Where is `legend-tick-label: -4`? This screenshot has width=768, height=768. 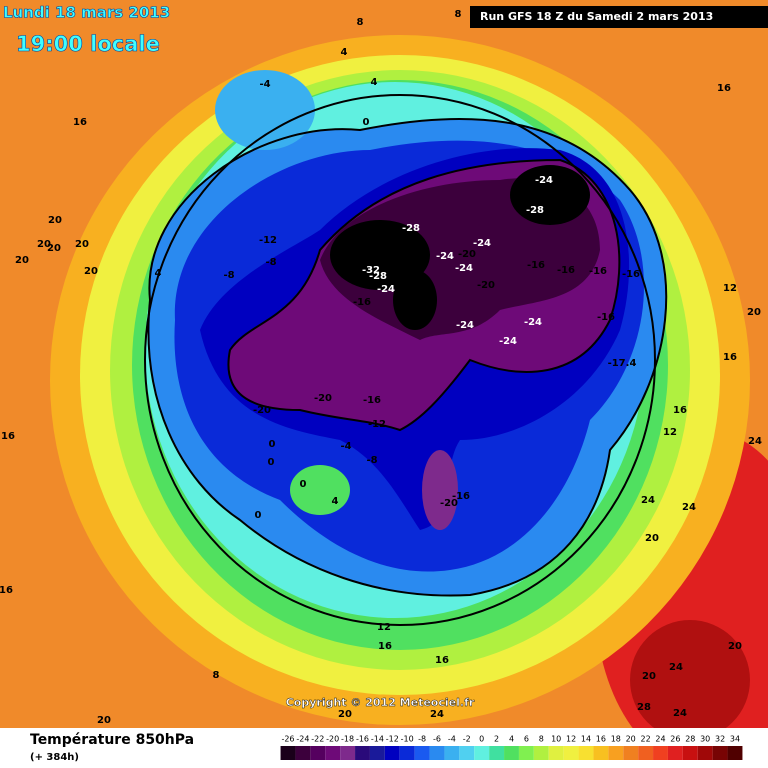
legend-tick-label: -4 is located at coordinates (452, 739).